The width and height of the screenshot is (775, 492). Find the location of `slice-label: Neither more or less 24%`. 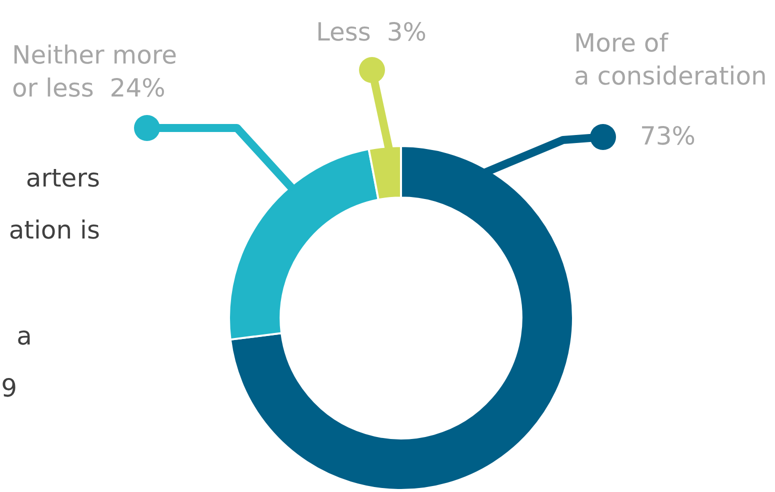

slice-label: Neither more or less 24% is located at coordinates (95, 71).